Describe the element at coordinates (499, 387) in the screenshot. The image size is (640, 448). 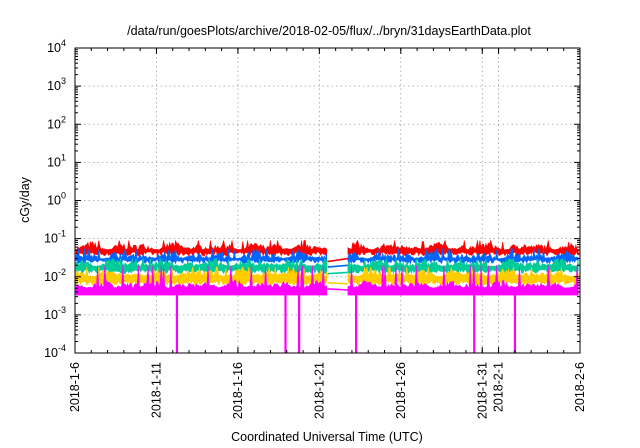
I see `x-tick-label: 2018-2-1` at that location.